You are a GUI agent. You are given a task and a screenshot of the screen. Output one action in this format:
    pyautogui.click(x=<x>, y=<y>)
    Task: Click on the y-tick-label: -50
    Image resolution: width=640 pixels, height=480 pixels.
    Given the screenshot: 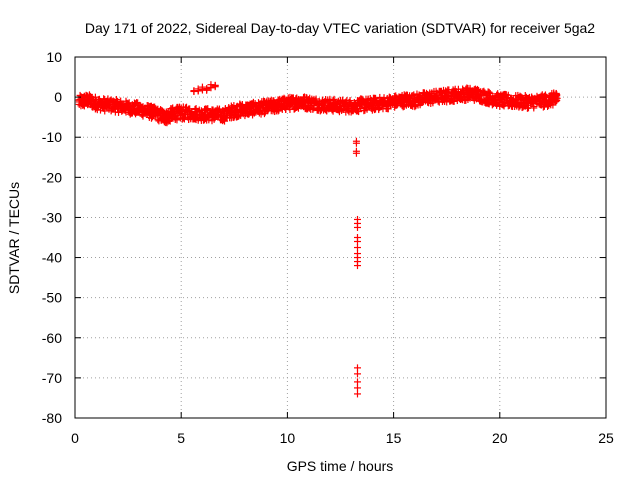 What is the action you would take?
    pyautogui.click(x=52, y=298)
    